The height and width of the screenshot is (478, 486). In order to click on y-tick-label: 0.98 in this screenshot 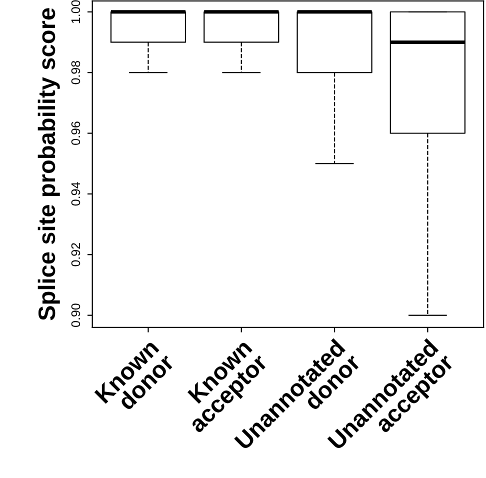, I will do `click(75, 72)`.